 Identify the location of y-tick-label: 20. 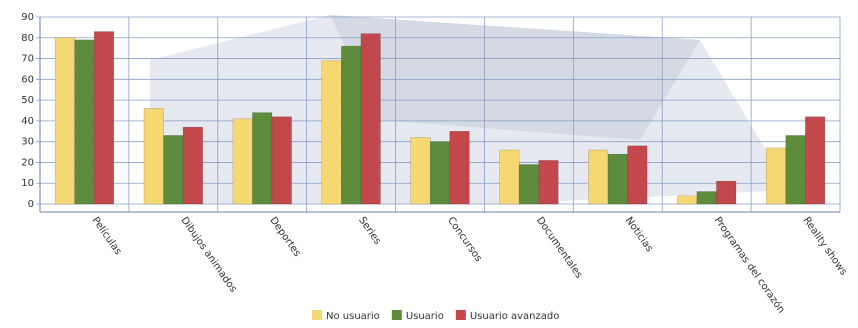
(27, 162).